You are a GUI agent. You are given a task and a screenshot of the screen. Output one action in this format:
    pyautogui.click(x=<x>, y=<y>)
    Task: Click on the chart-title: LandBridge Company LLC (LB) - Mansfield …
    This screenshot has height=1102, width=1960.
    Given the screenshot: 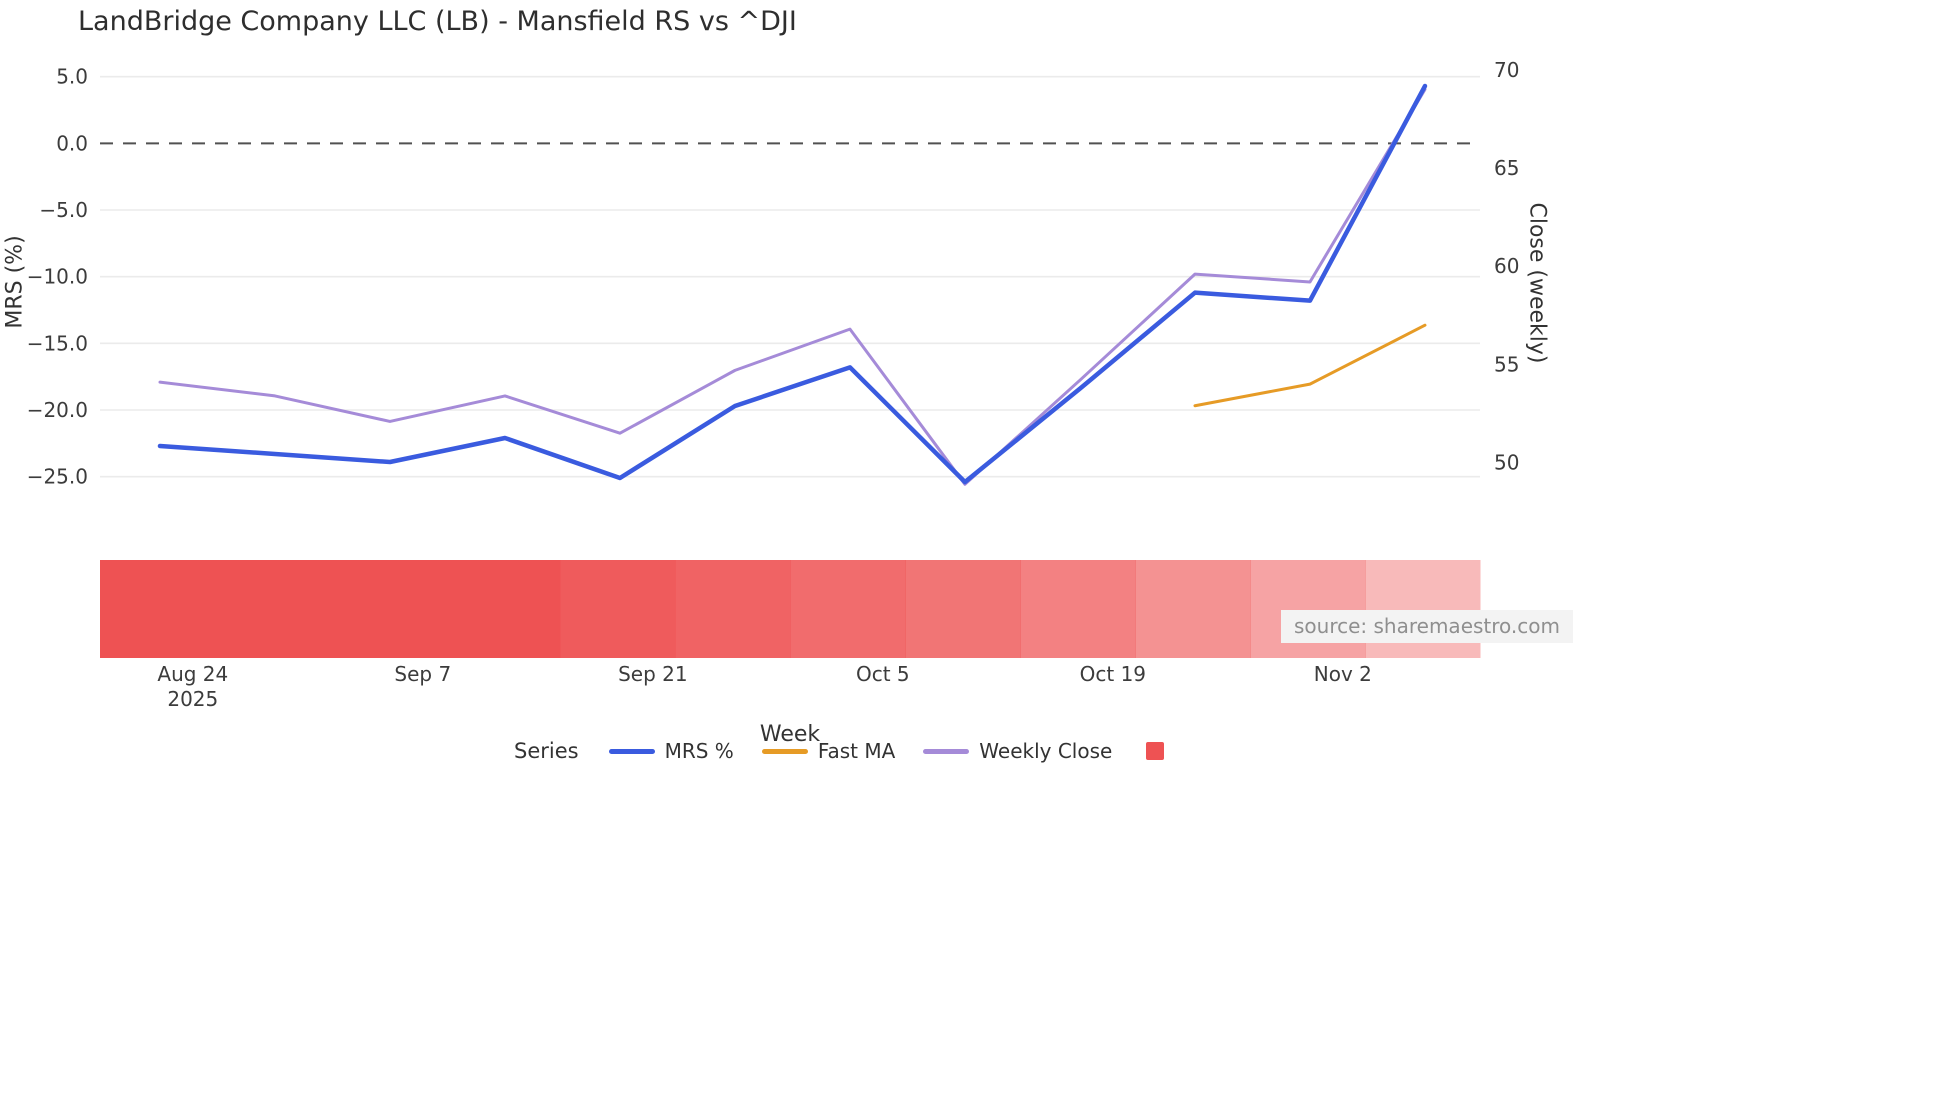 What is the action you would take?
    pyautogui.click(x=437, y=21)
    